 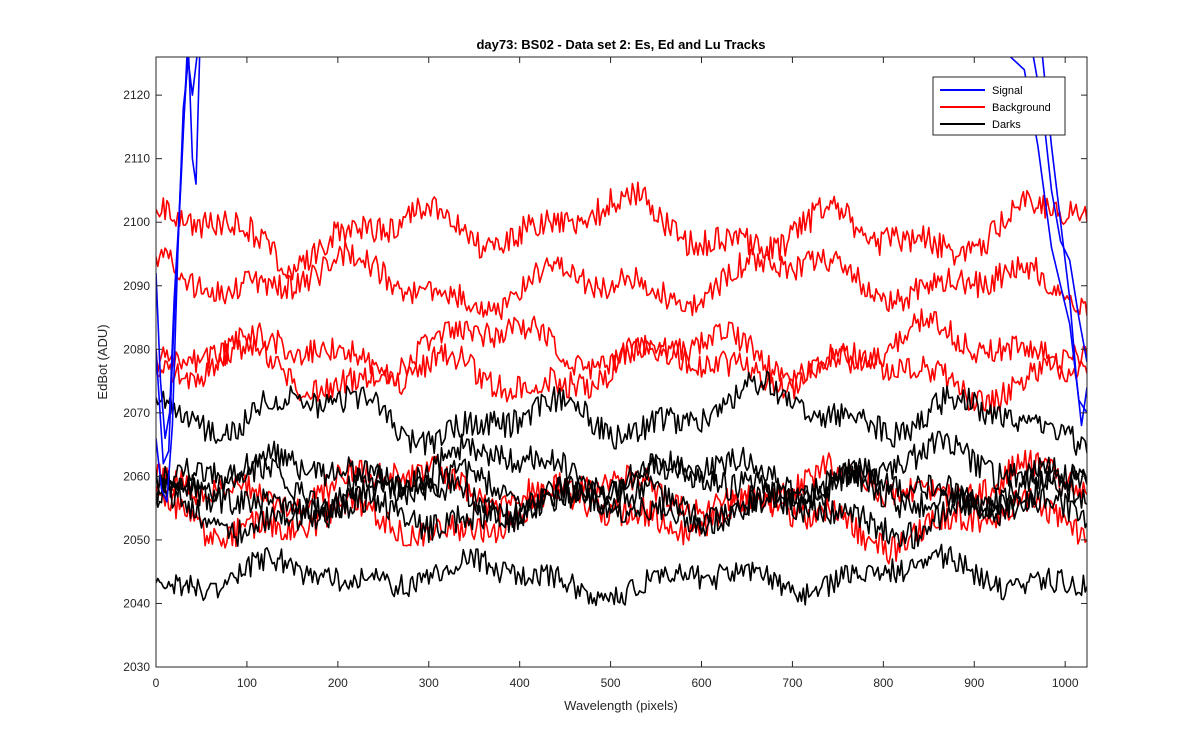 I want to click on x-tick-label: 1000, so click(x=1065, y=683).